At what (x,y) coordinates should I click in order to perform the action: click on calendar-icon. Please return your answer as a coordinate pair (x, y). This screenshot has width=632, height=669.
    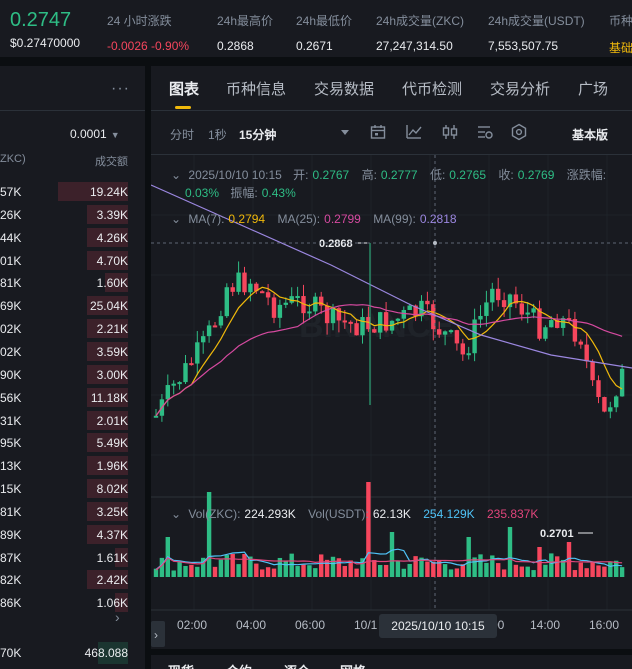
    Looking at the image, I should click on (378, 132).